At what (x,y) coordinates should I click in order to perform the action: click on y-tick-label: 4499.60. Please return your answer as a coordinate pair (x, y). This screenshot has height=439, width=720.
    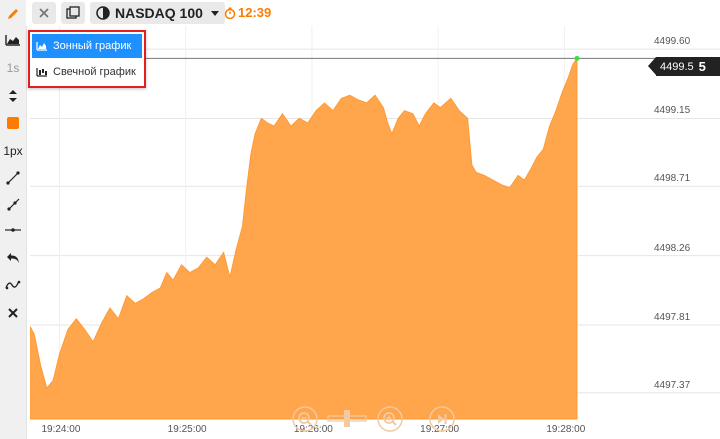
    Looking at the image, I should click on (672, 42).